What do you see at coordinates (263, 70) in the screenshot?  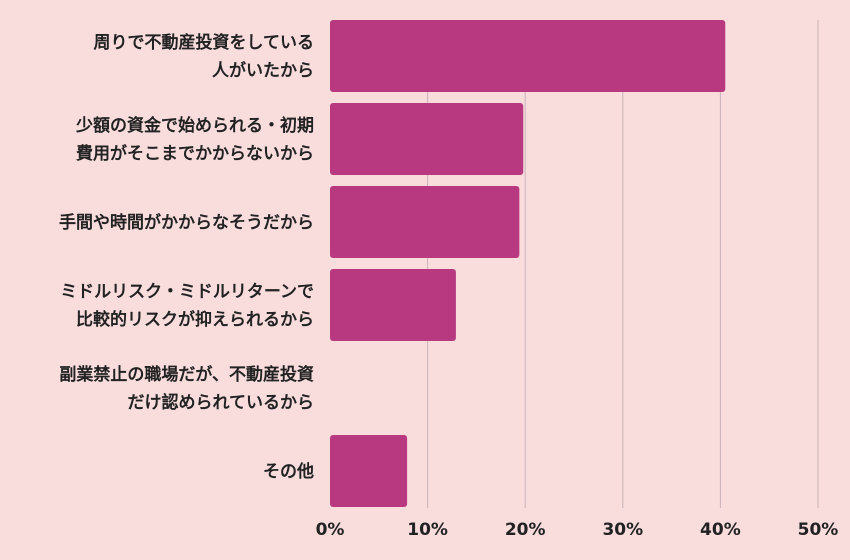 I see `category-label-line: 人がいたから` at bounding box center [263, 70].